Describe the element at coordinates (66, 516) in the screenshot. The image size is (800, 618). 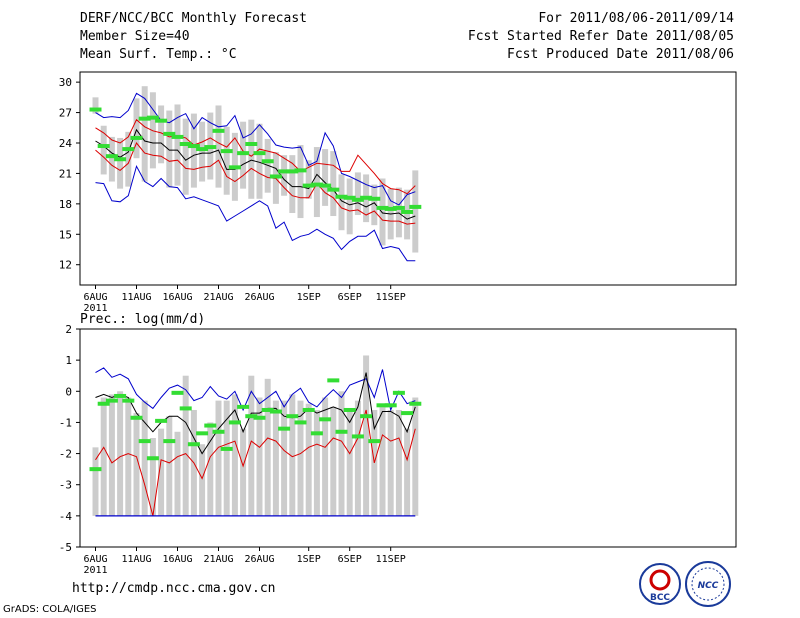
I see `prec-ytick-label: -4` at that location.